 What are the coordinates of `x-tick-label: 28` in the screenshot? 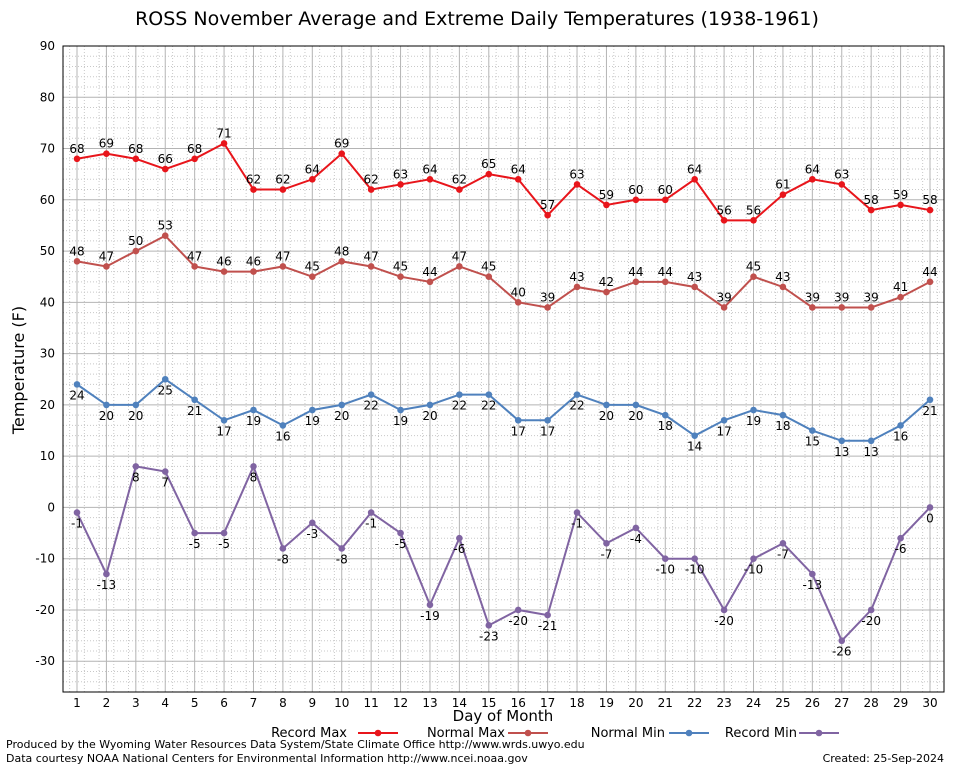 It's located at (871, 703).